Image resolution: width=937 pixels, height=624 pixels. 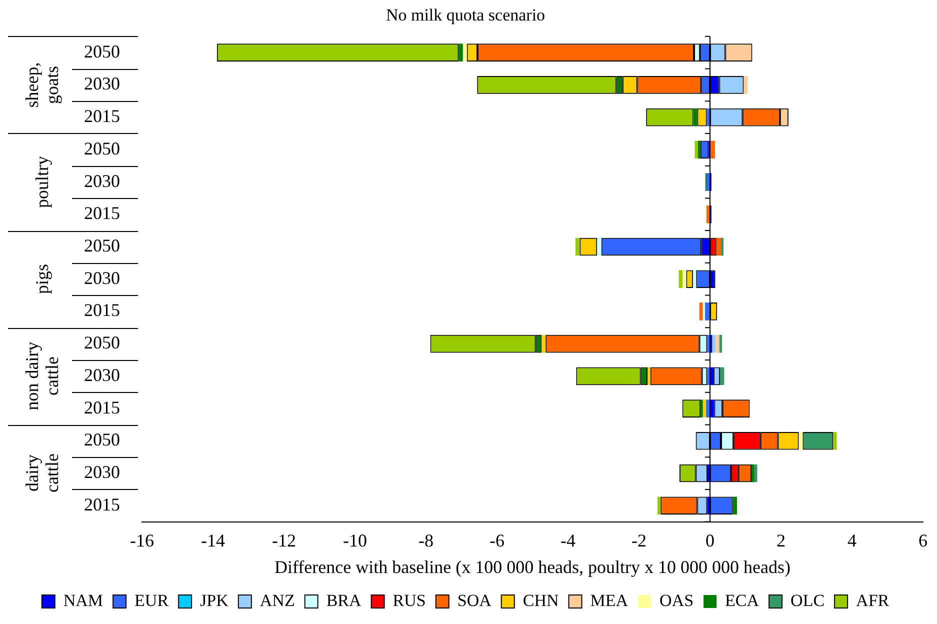 I want to click on legend-label: ANZ, so click(x=277, y=600).